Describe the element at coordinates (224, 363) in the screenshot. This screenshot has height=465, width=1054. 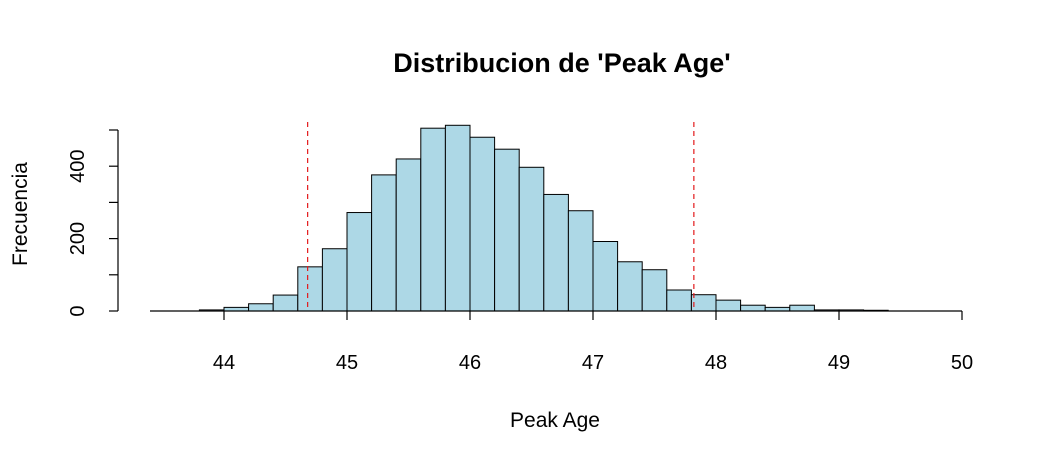
I see `x-tick-label: 44` at that location.